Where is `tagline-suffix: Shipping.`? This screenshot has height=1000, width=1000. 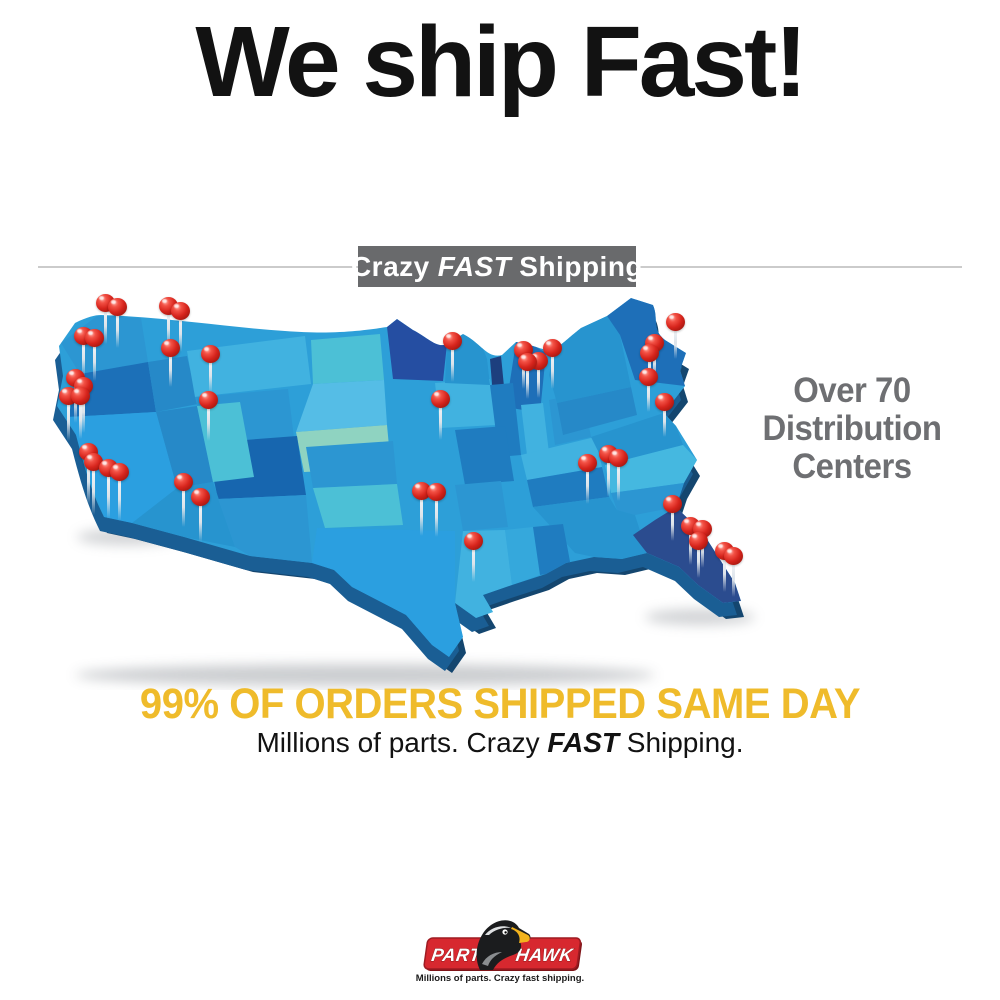
tagline-suffix: Shipping. is located at coordinates (681, 742).